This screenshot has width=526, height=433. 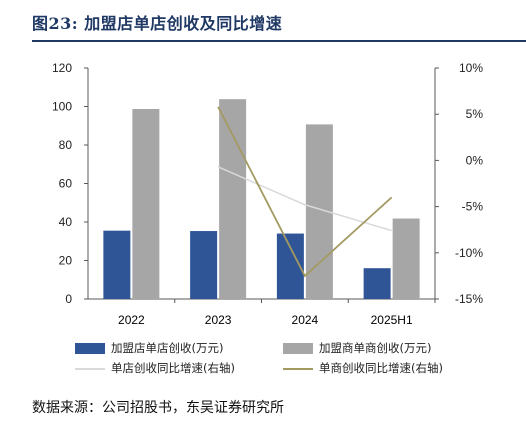 What do you see at coordinates (279, 41) in the screenshot?
I see `title-rule` at bounding box center [279, 41].